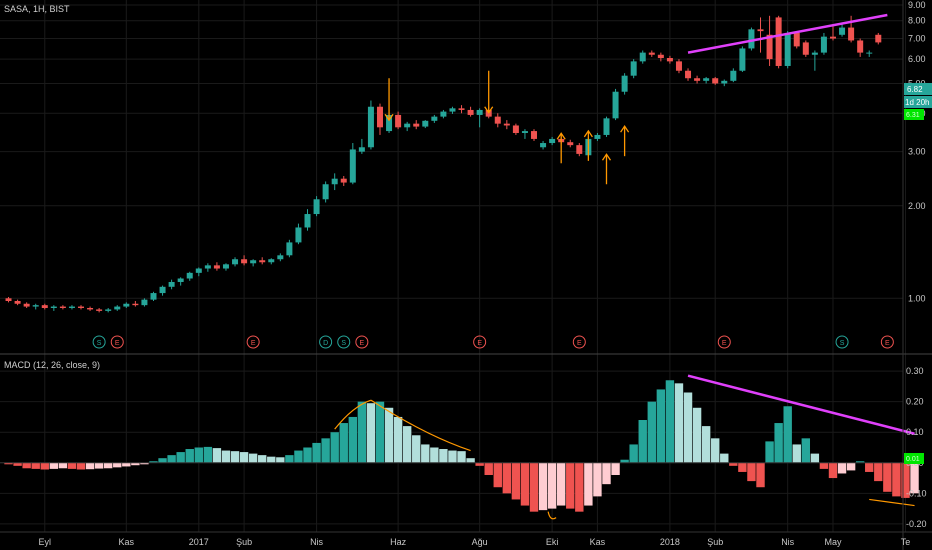 The width and height of the screenshot is (932, 550). Describe the element at coordinates (343, 343) in the screenshot. I see `split-marker-label: S` at that location.